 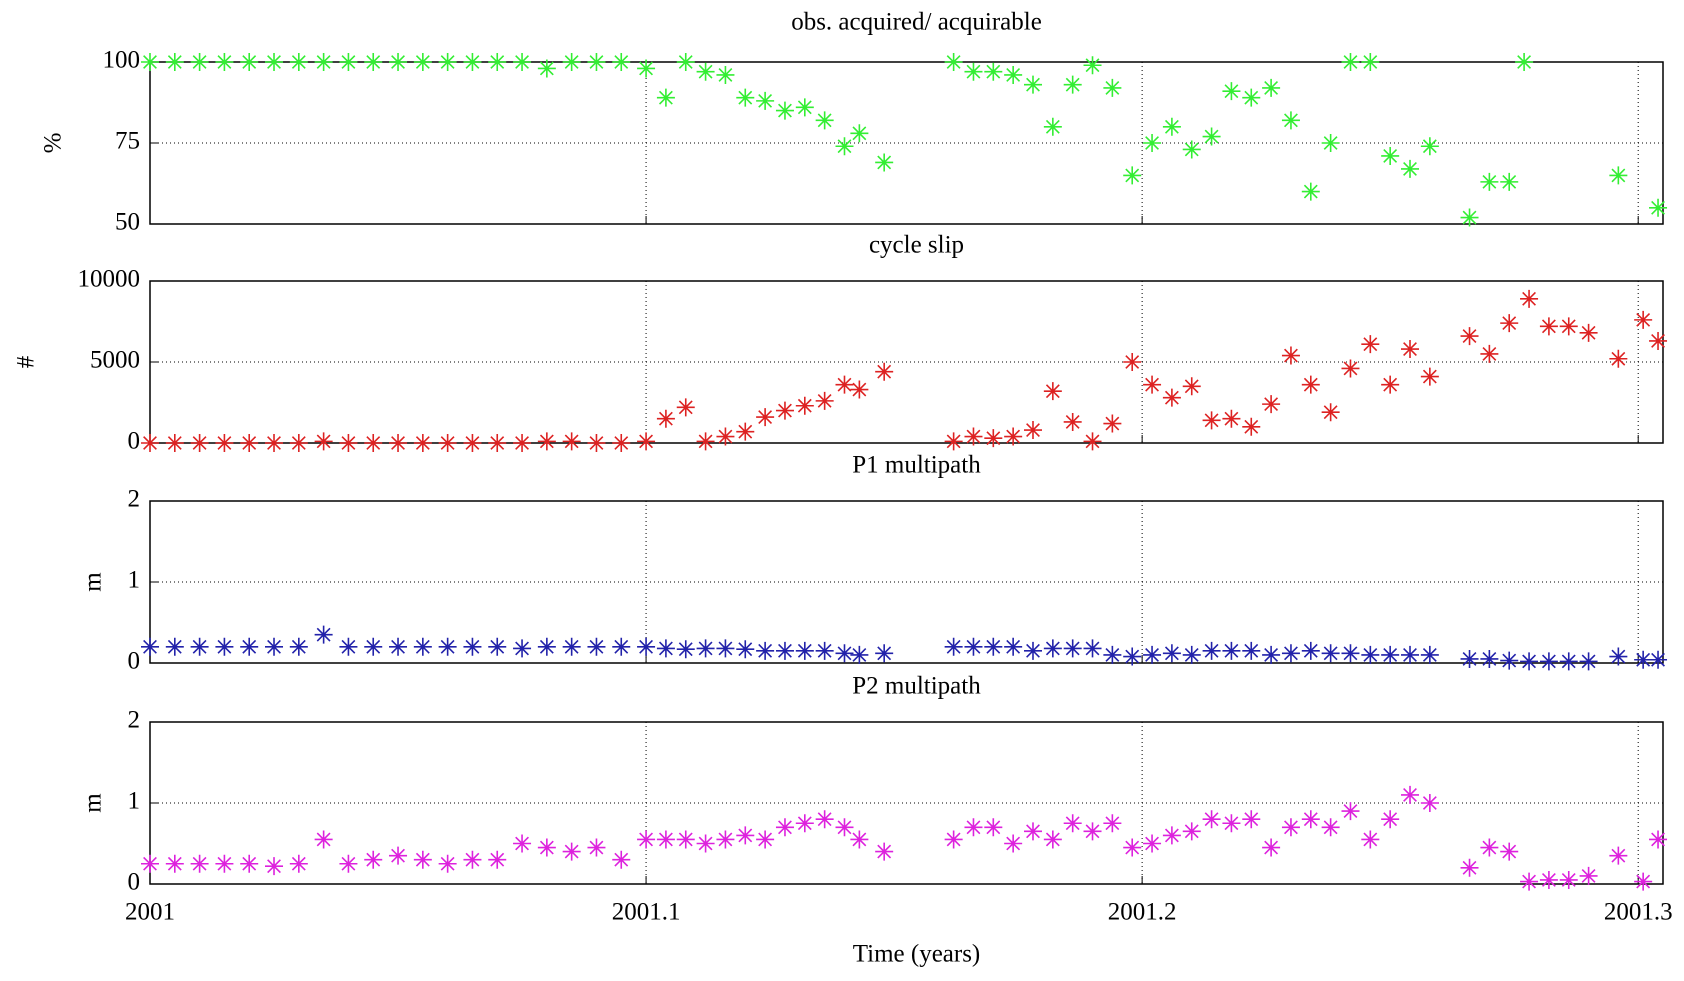 What do you see at coordinates (917, 954) in the screenshot?
I see `x-axis-label: Time (years)` at bounding box center [917, 954].